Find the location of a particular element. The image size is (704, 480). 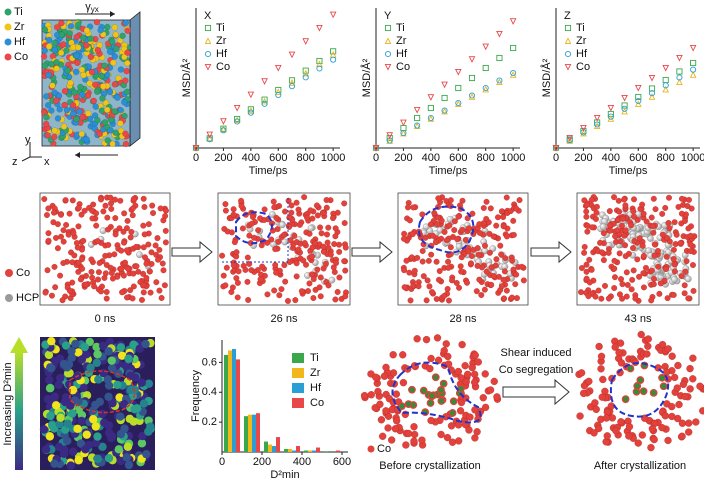

caption: Before crystallization is located at coordinates (430, 466).